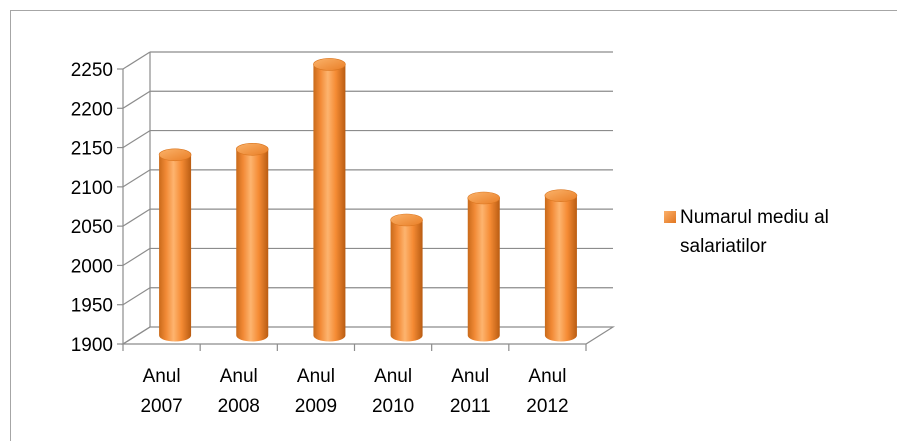 The width and height of the screenshot is (897, 442). Describe the element at coordinates (92, 266) in the screenshot. I see `y-tick-label: 2000` at that location.